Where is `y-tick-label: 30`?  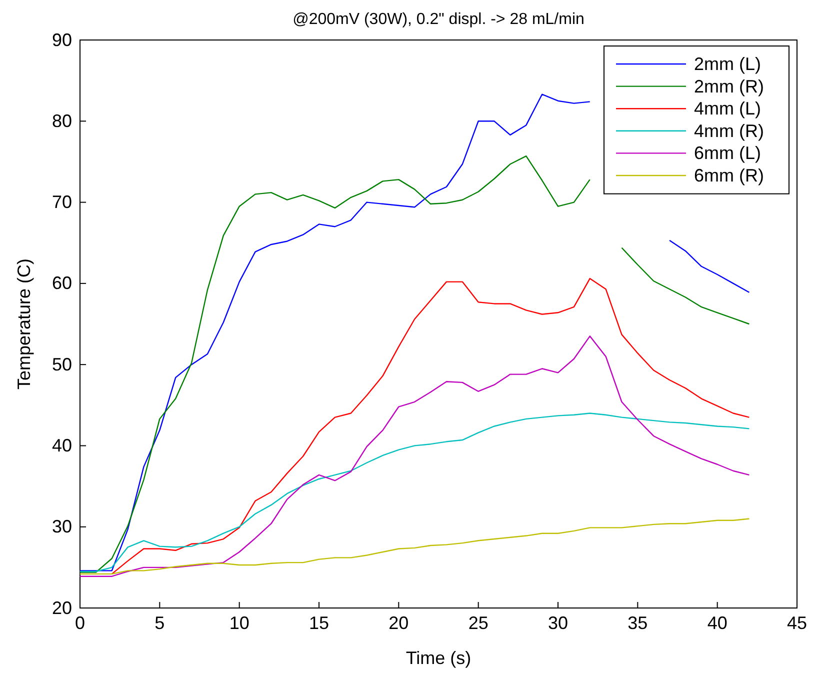
y-tick-label: 30 is located at coordinates (62, 526).